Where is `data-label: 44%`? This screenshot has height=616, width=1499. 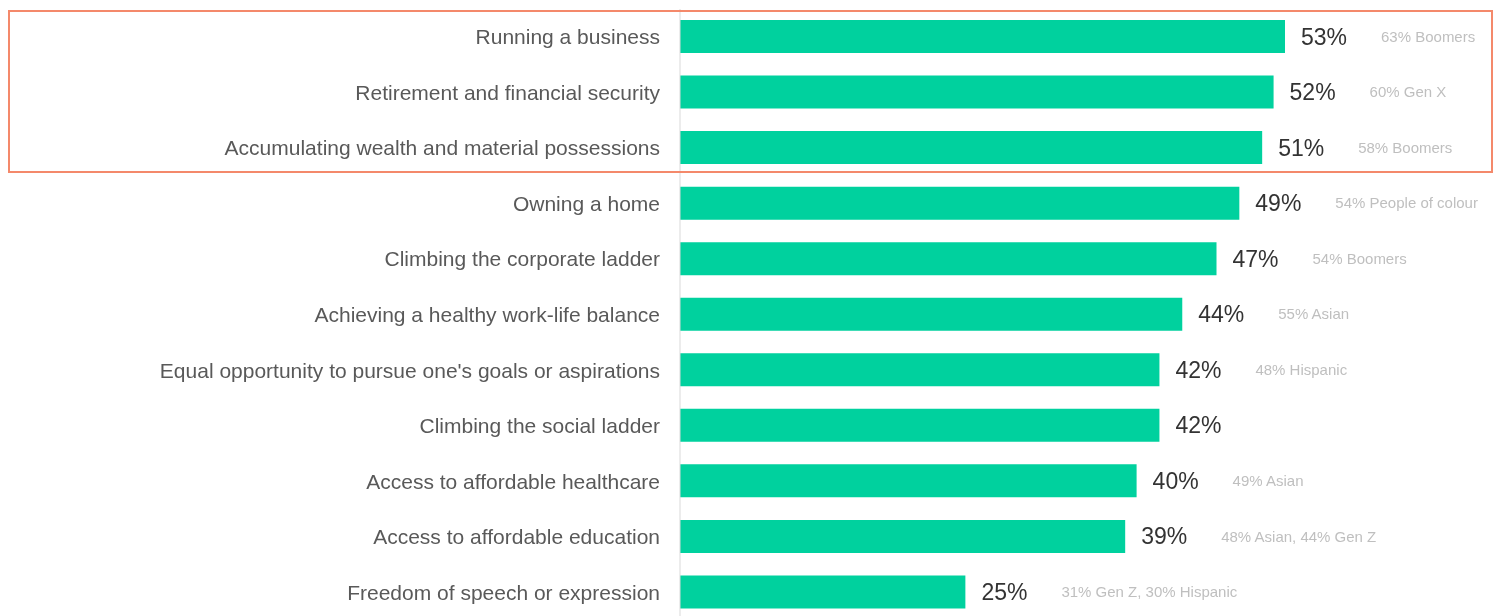
data-label: 44% is located at coordinates (1221, 314).